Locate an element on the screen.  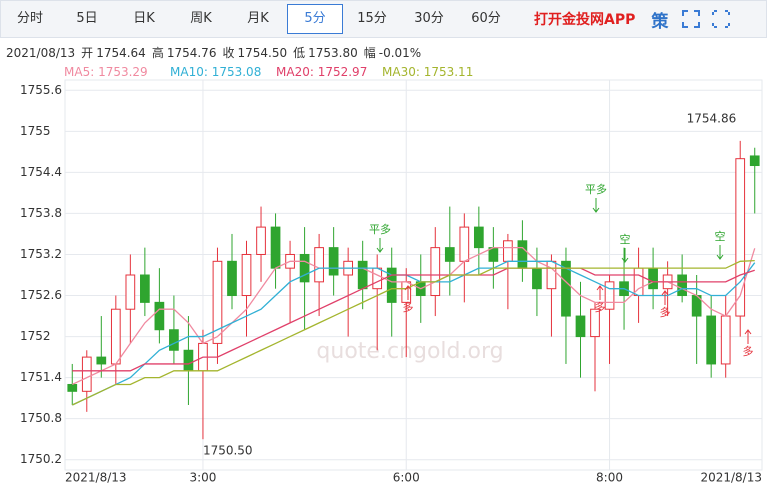
strategy-icon: 策 is located at coordinates (660, 21).